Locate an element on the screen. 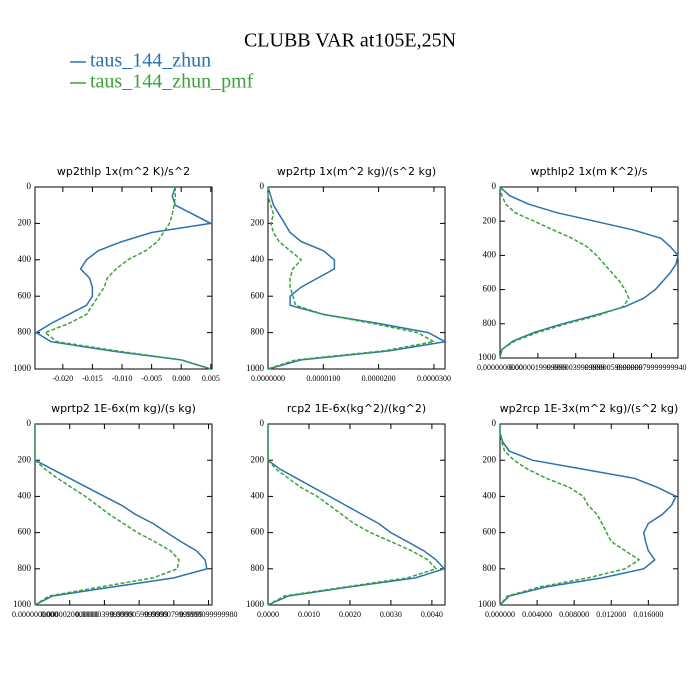 The width and height of the screenshot is (700, 700). legend-label: taus_144_zhun_pmf is located at coordinates (172, 82).